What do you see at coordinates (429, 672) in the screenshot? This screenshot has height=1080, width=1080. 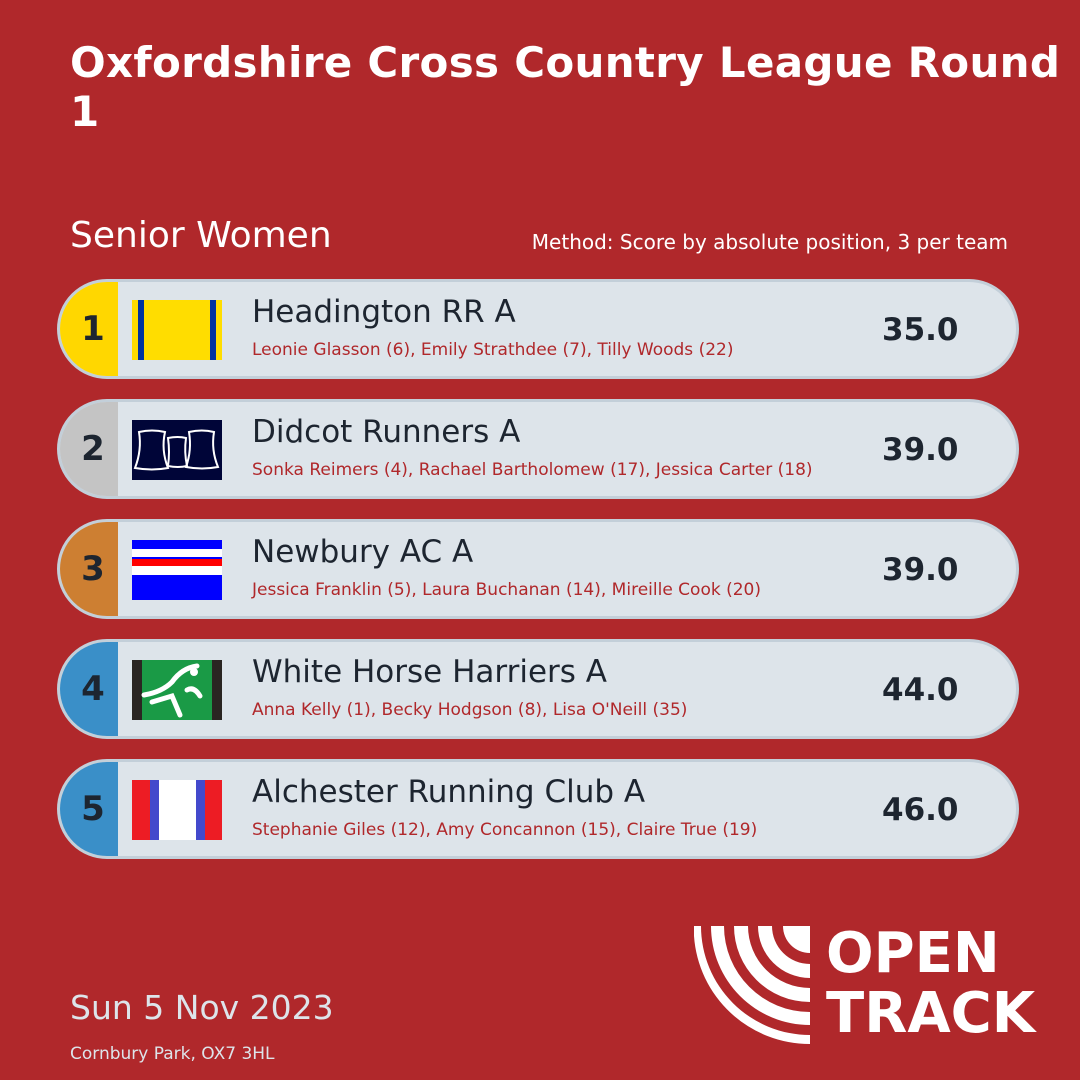 I see `team-name: White Horse Harriers A` at bounding box center [429, 672].